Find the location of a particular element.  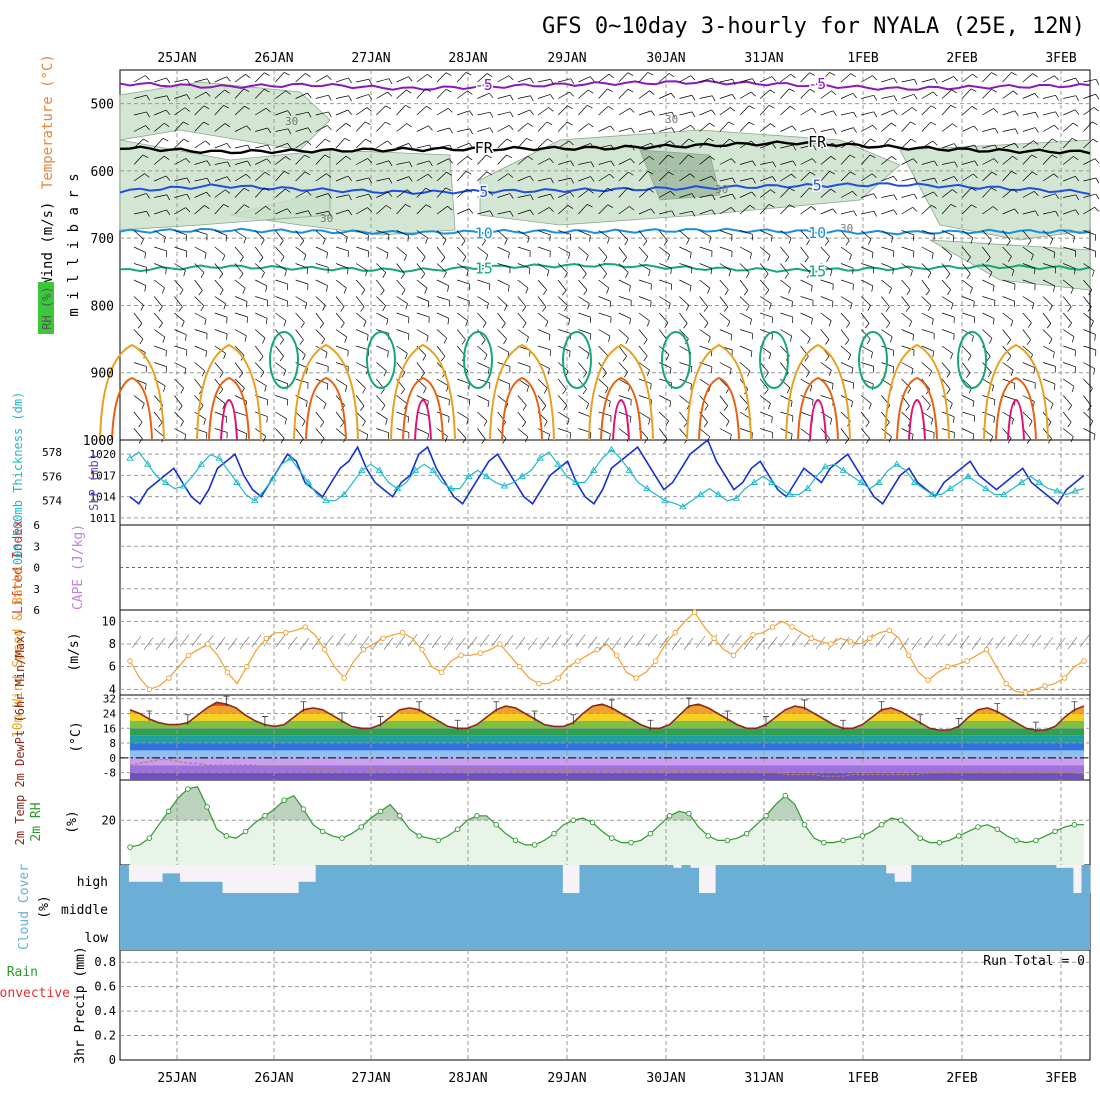

temp2m-tick-4: 24 is located at coordinates (110, 713).